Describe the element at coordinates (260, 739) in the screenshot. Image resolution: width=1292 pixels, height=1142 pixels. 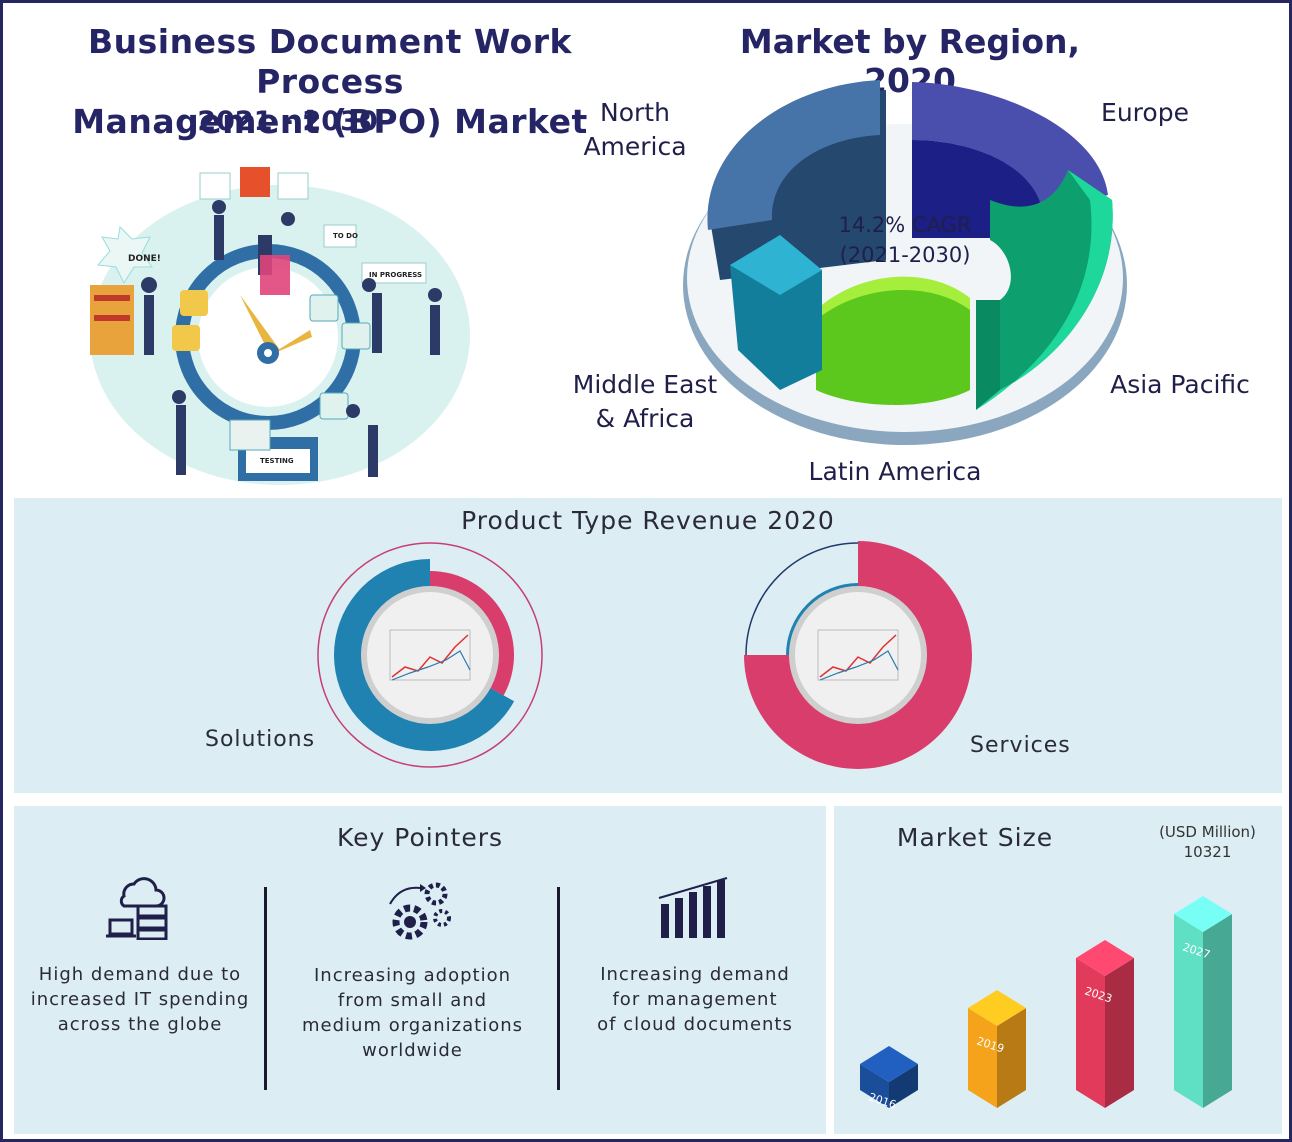
I see `solutions-label: Solutions` at that location.